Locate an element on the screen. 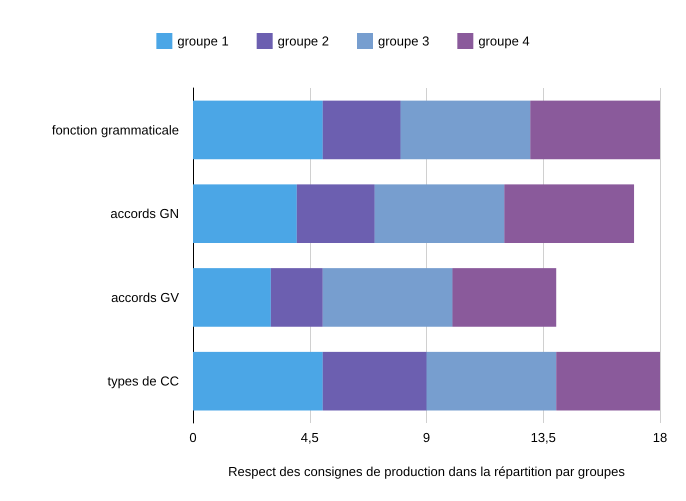 Image resolution: width=686 pixels, height=501 pixels. x-tick-label: 0 is located at coordinates (193, 437).